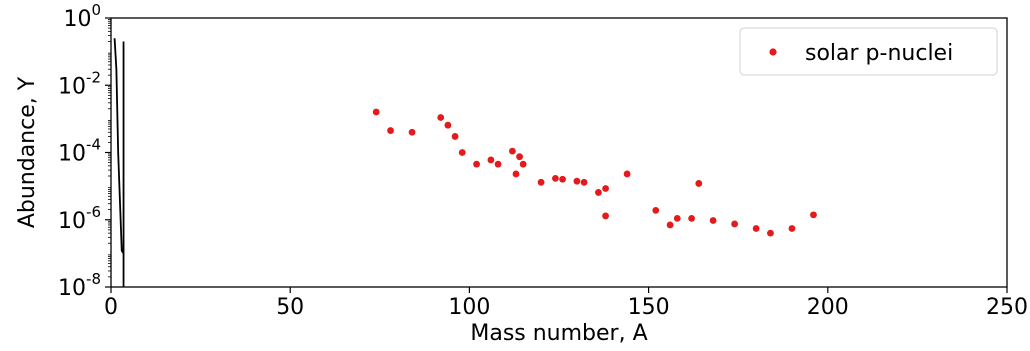 The width and height of the screenshot is (1030, 351). I want to click on black-line-series, so click(119, 162).